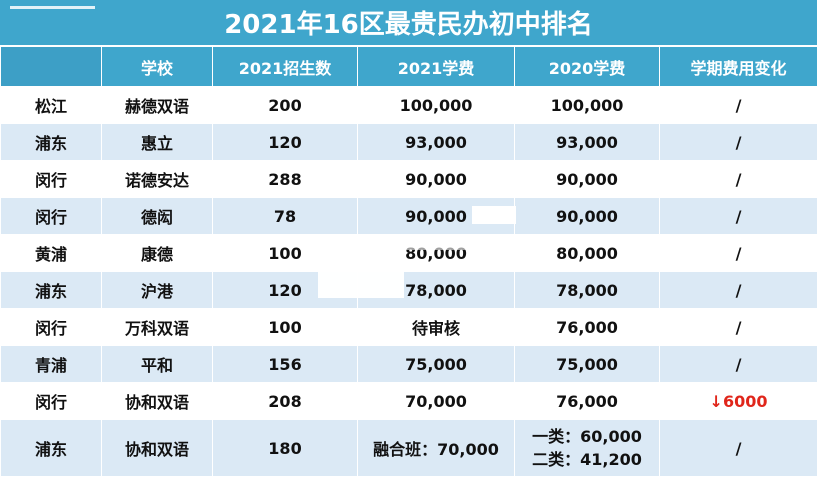 This screenshot has width=817, height=483. I want to click on enrollment-cell: 156, so click(285, 364).